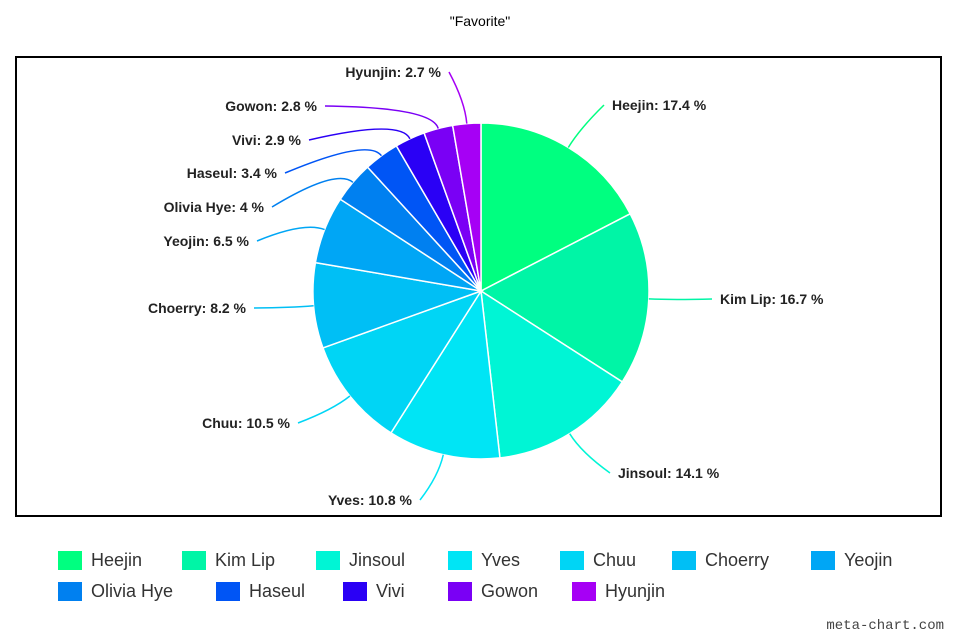 The image size is (960, 640). Describe the element at coordinates (659, 105) in the screenshot. I see `slice-label: Heejin: 17.4 %` at that location.